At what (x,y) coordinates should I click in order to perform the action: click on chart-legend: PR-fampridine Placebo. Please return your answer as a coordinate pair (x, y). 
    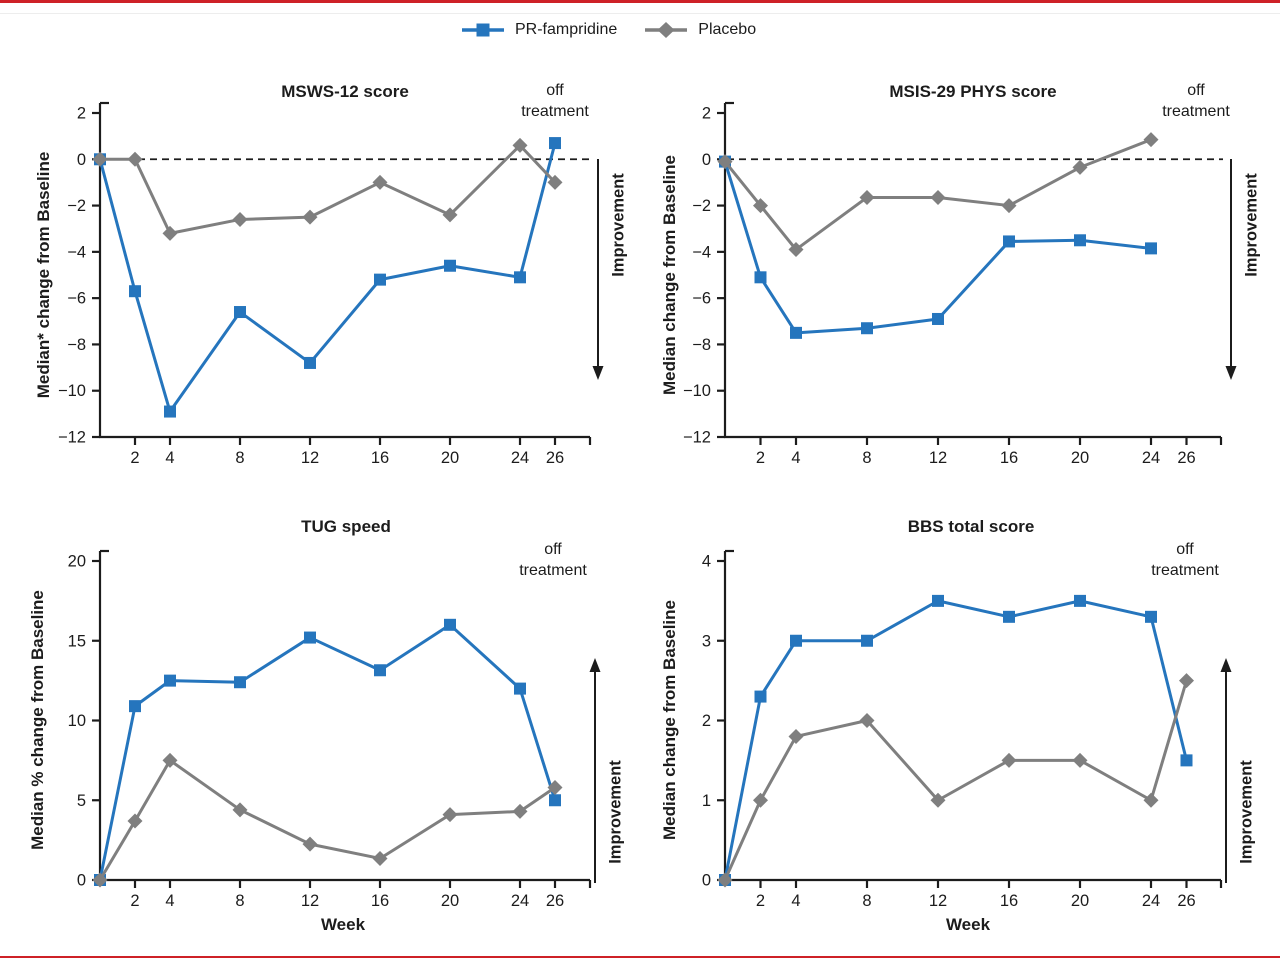
    Looking at the image, I should click on (609, 30).